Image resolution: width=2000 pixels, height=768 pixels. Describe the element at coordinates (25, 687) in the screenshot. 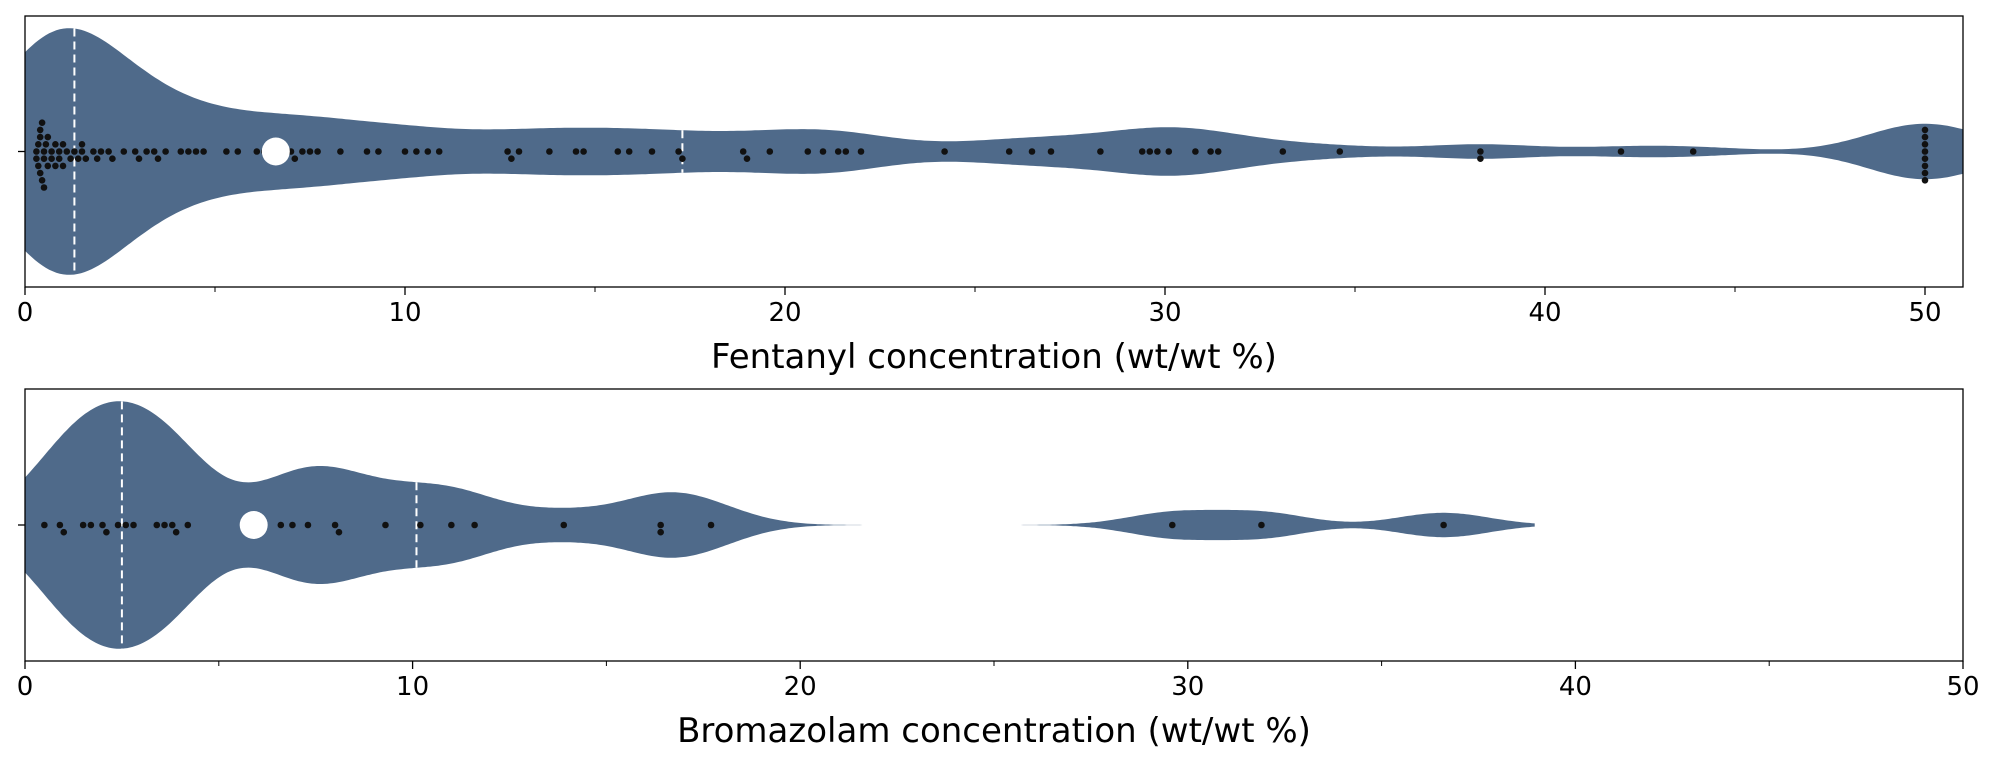

I see `x-tick-label: 0` at that location.